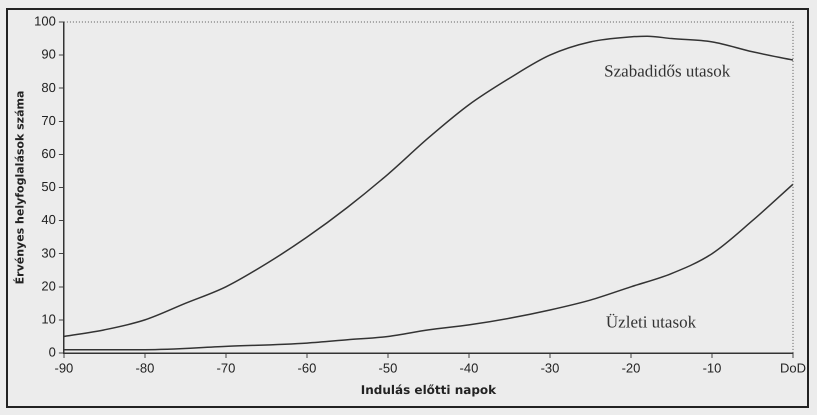 Image resolution: width=817 pixels, height=415 pixels. I want to click on y-axis-title: Érvényes helyfoglalások száma, so click(19, 187).